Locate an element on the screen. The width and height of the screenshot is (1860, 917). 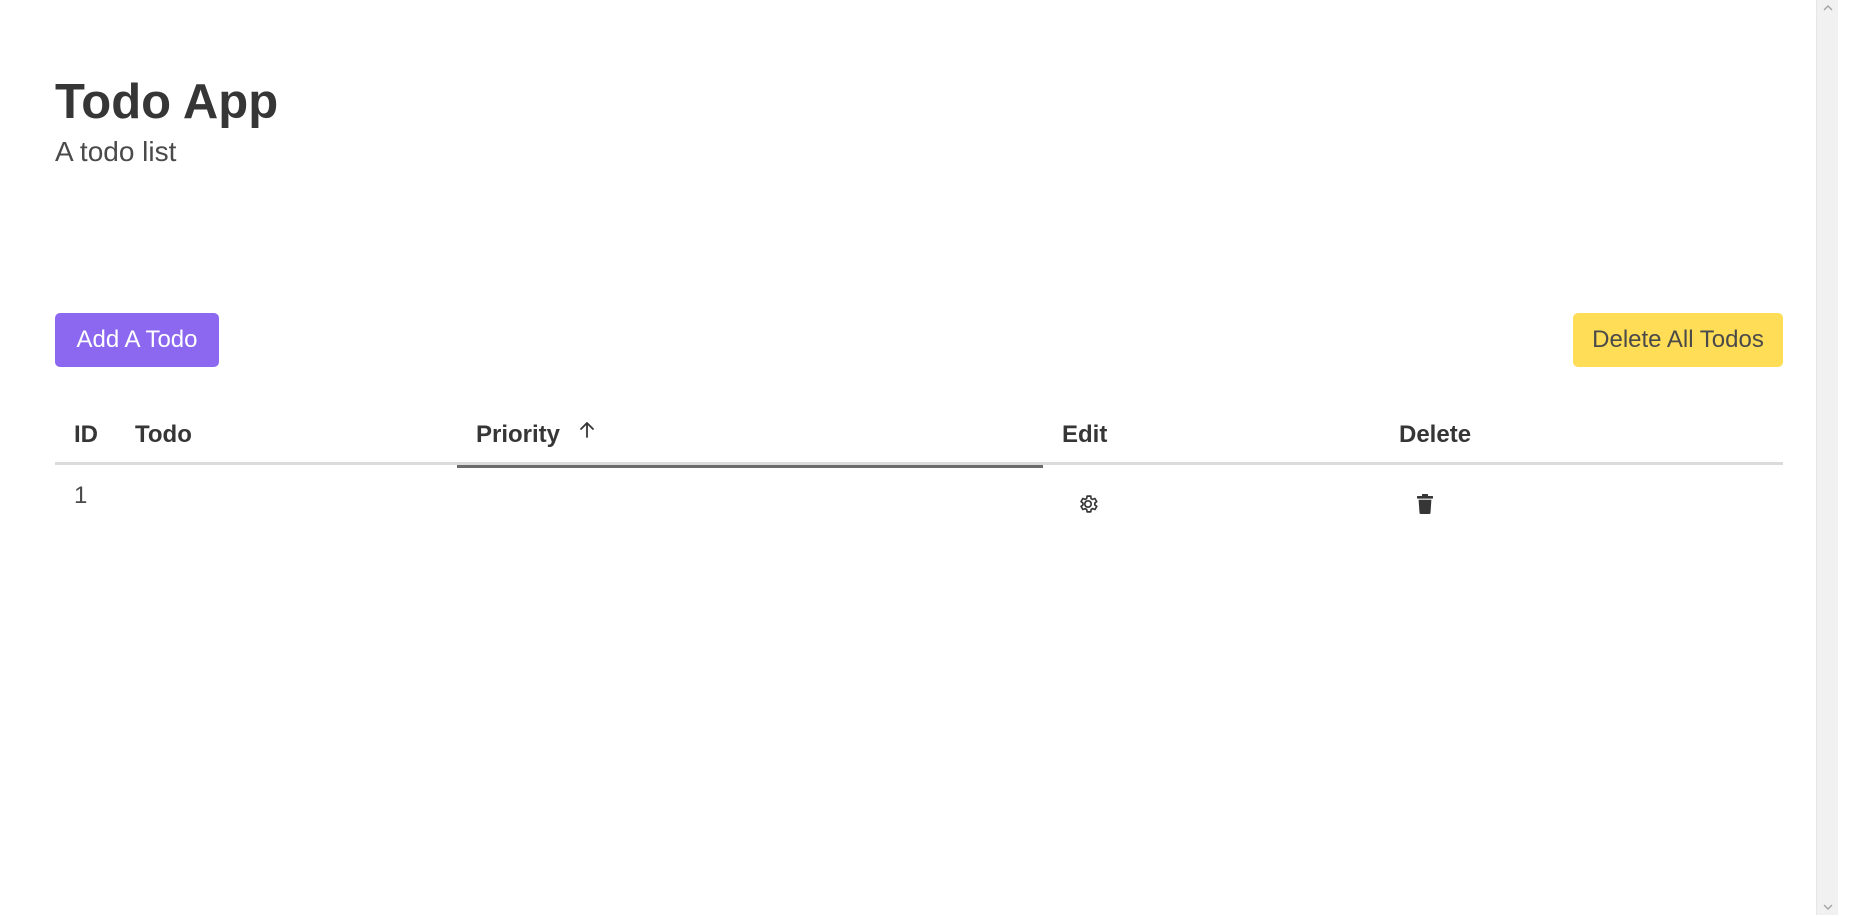
chevron-down-icon is located at coordinates (1828, 907).